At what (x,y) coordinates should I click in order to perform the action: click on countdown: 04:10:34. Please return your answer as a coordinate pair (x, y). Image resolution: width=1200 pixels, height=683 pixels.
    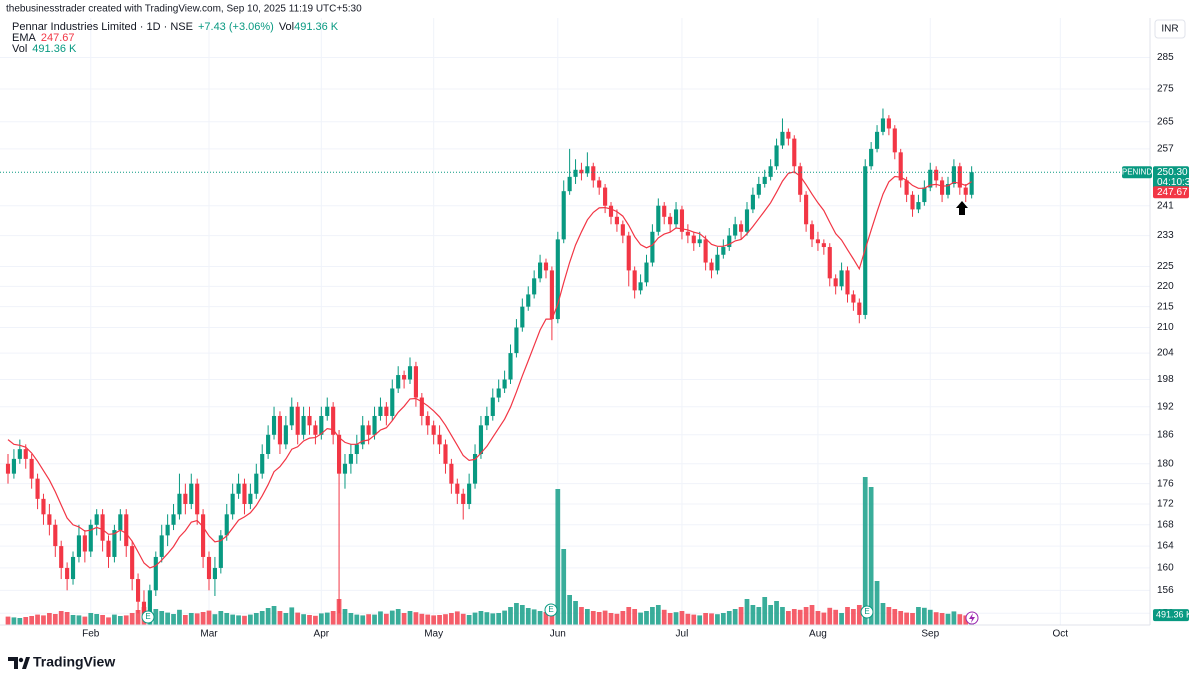
    Looking at the image, I should click on (1176, 182).